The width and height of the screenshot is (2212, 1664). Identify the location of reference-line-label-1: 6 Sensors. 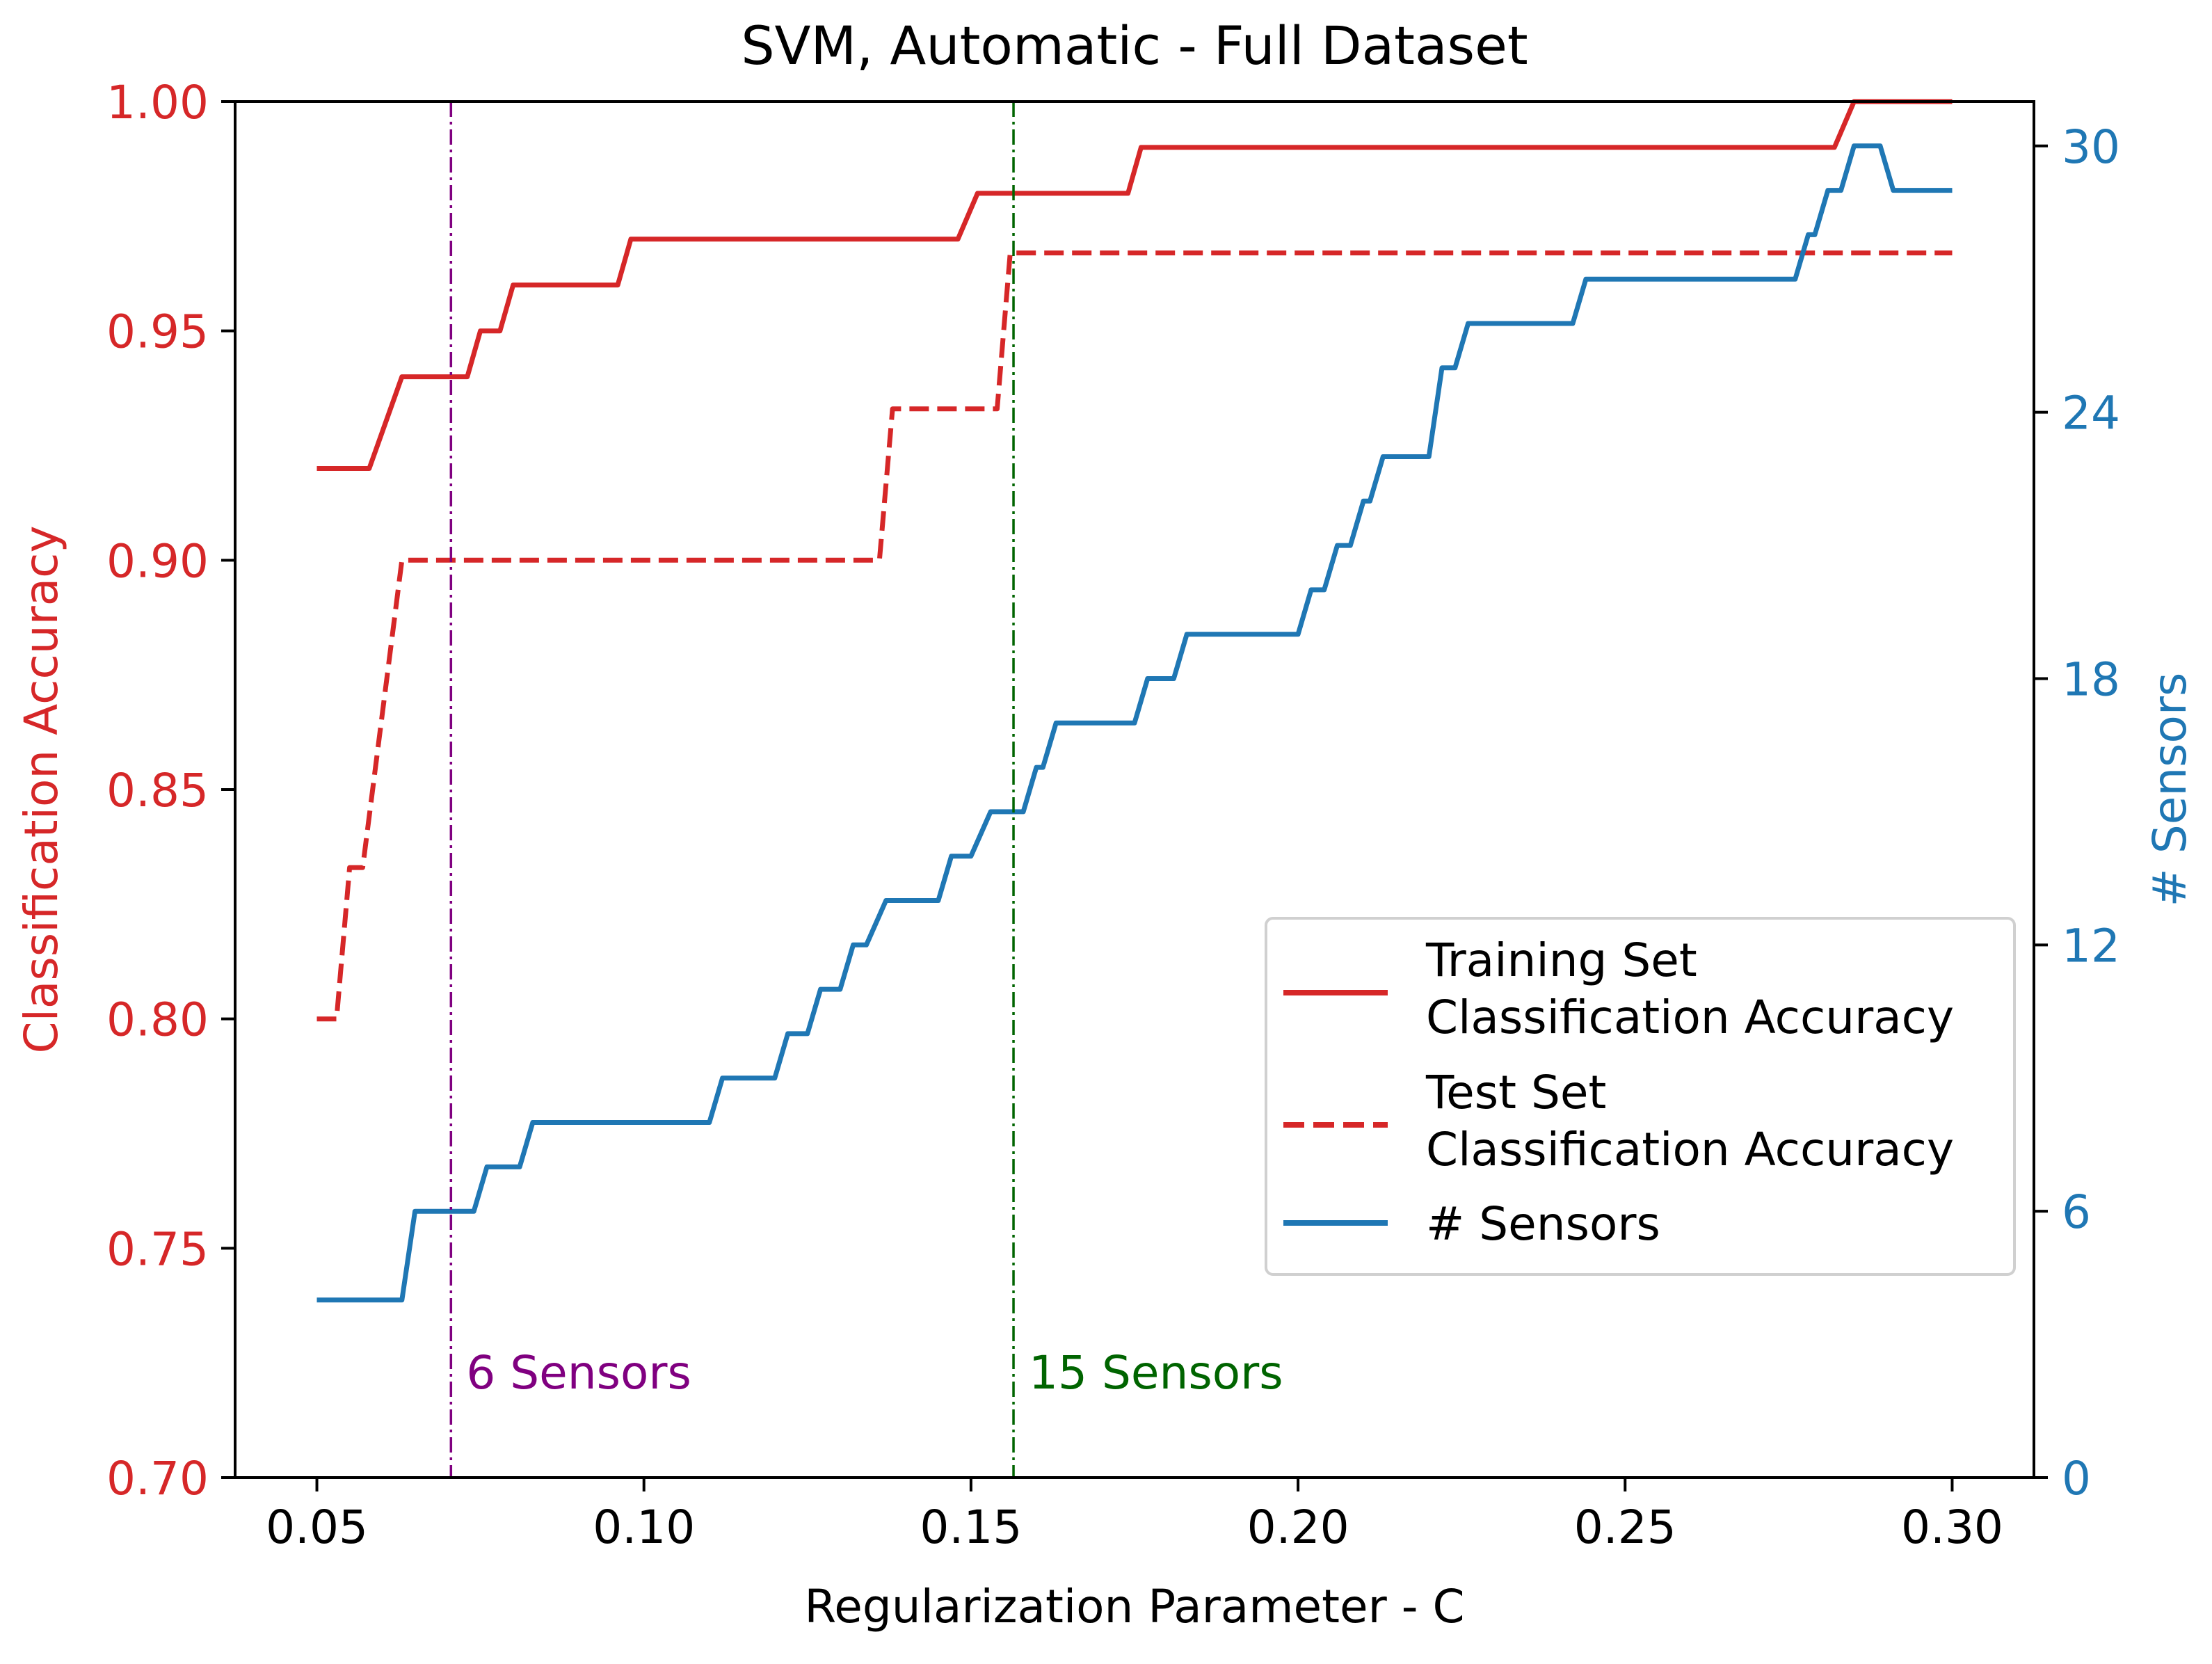
(578, 1373).